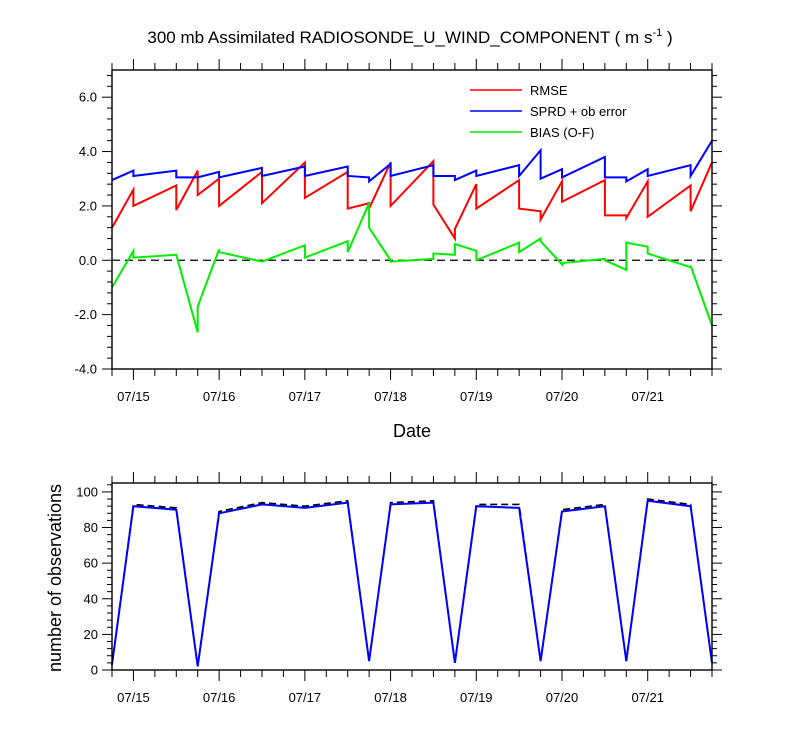 The width and height of the screenshot is (800, 750). What do you see at coordinates (412, 162) in the screenshot?
I see `top-series-sprd-ob-error` at bounding box center [412, 162].